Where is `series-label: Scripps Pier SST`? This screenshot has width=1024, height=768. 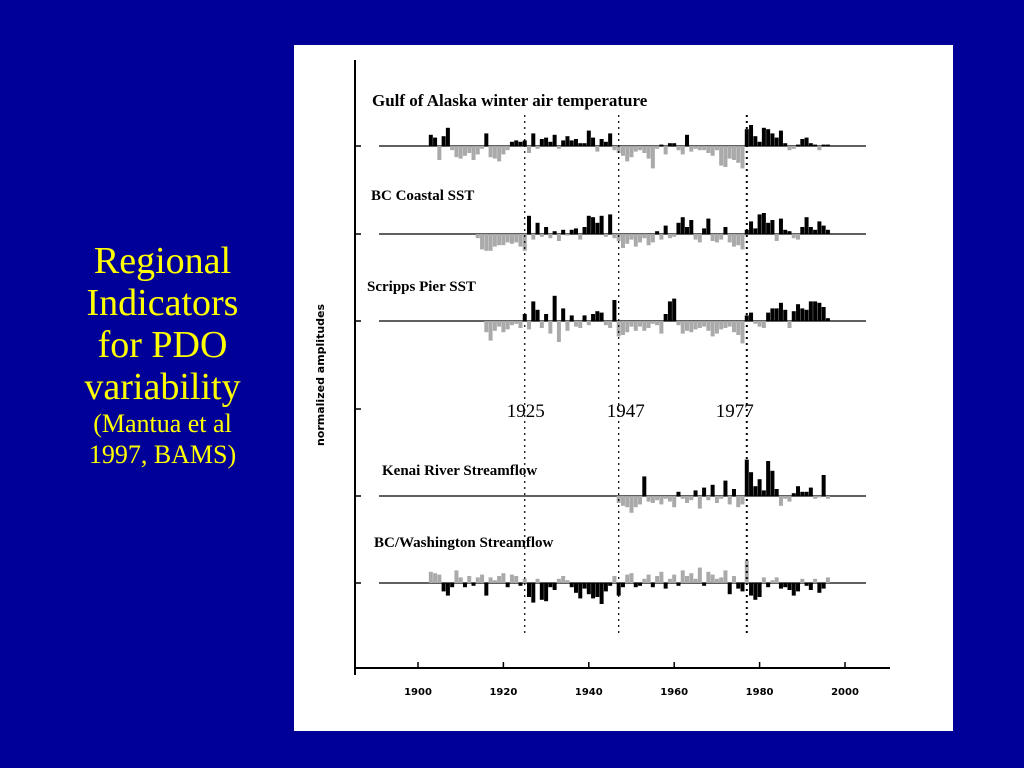 series-label: Scripps Pier SST is located at coordinates (421, 287).